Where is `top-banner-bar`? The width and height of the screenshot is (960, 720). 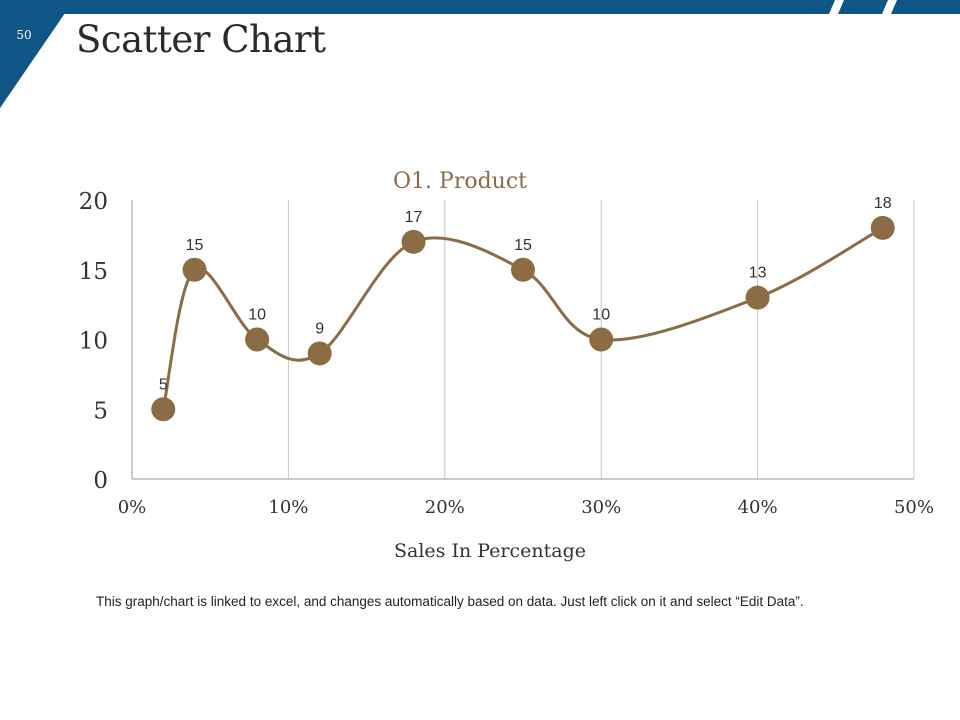
top-banner-bar is located at coordinates (480, 7).